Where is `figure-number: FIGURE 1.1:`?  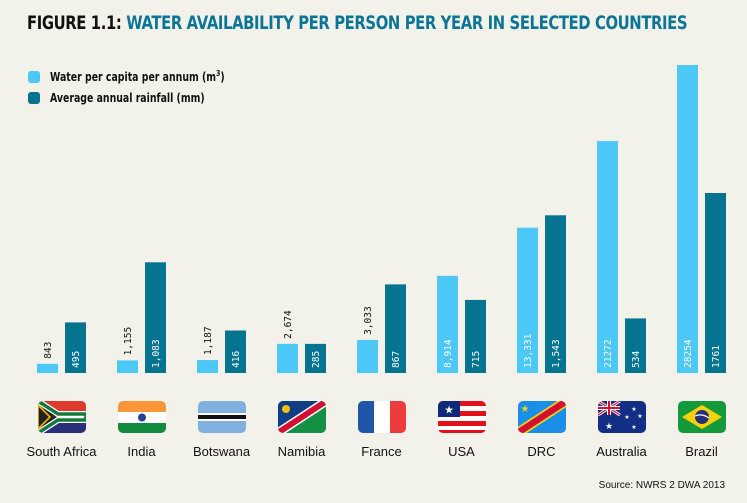 figure-number: FIGURE 1.1: is located at coordinates (74, 23).